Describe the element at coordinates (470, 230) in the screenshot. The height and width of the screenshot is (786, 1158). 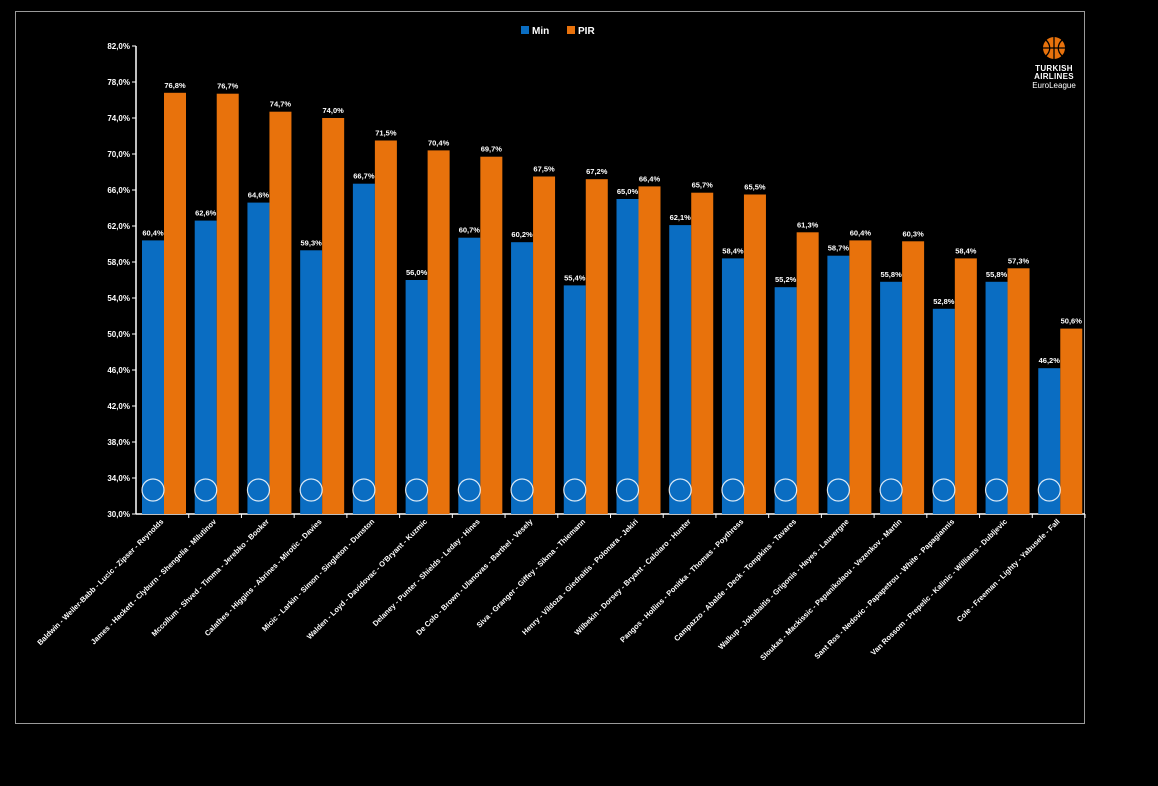
I see `data-label-min: 60,7%` at that location.